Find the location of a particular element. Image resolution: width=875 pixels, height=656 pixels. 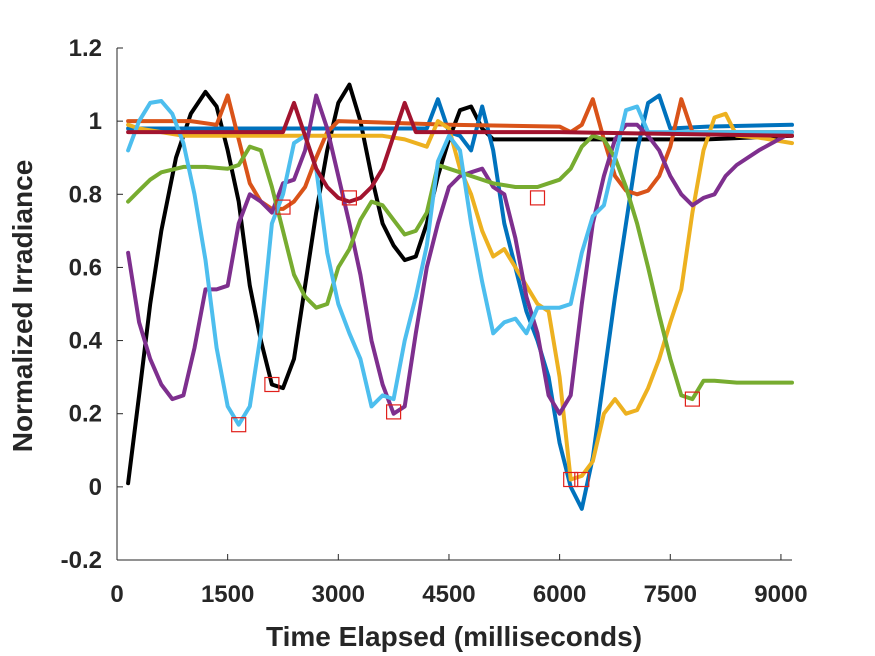

y-tick-label: 0.6 is located at coordinates (85, 267).